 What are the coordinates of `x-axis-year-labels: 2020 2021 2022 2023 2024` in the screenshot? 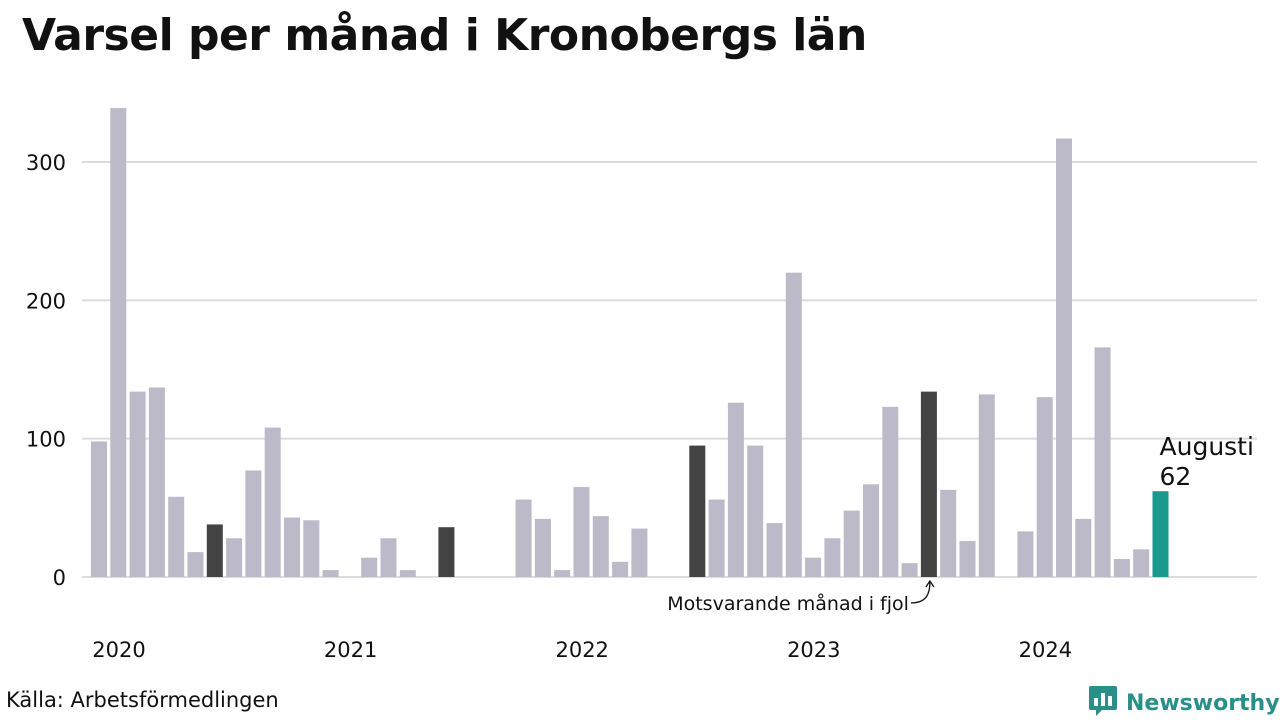 It's located at (582, 650).